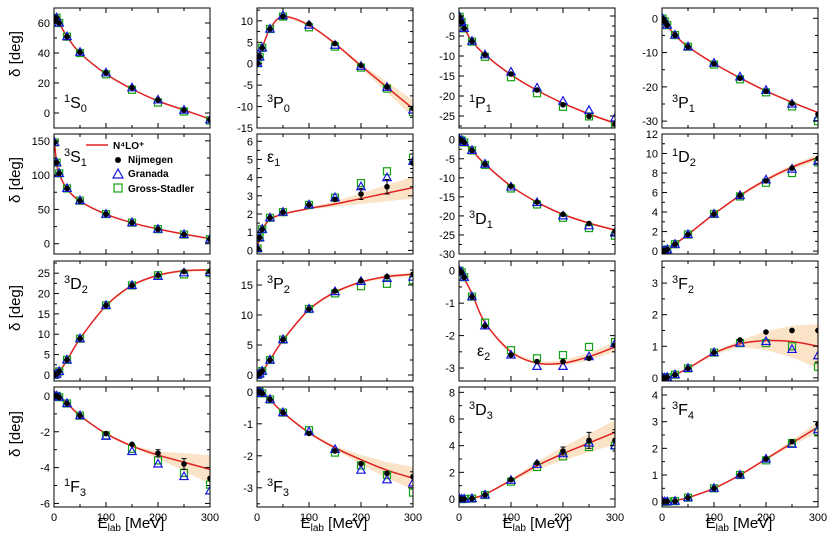  I want to click on y-tick-label: 4, so click(452, 447).